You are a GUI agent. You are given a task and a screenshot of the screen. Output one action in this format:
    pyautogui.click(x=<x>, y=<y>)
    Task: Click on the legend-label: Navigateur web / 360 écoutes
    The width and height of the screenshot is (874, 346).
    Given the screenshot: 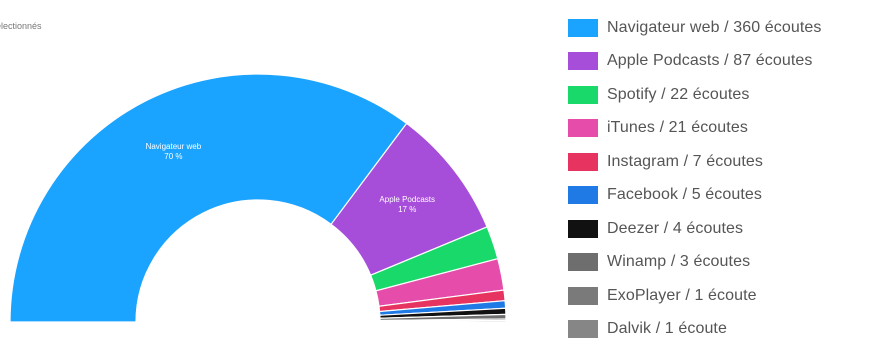 What is the action you would take?
    pyautogui.click(x=714, y=28)
    